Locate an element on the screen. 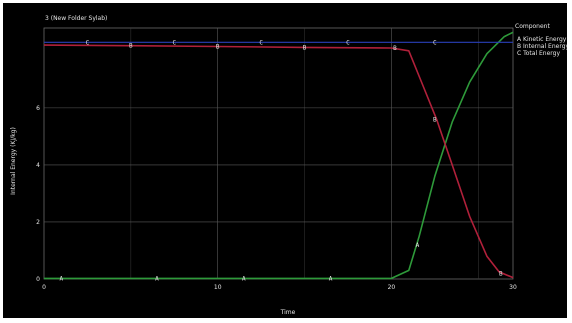 This screenshot has width=572, height=323. legend-entry: C Total Energy is located at coordinates (538, 53).